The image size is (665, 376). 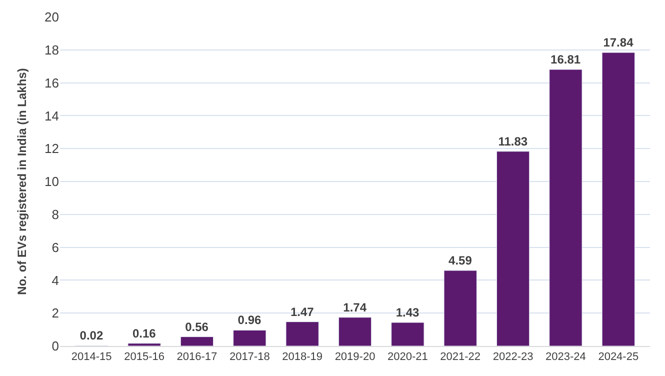 I want to click on data-label: 1.74, so click(x=355, y=307).